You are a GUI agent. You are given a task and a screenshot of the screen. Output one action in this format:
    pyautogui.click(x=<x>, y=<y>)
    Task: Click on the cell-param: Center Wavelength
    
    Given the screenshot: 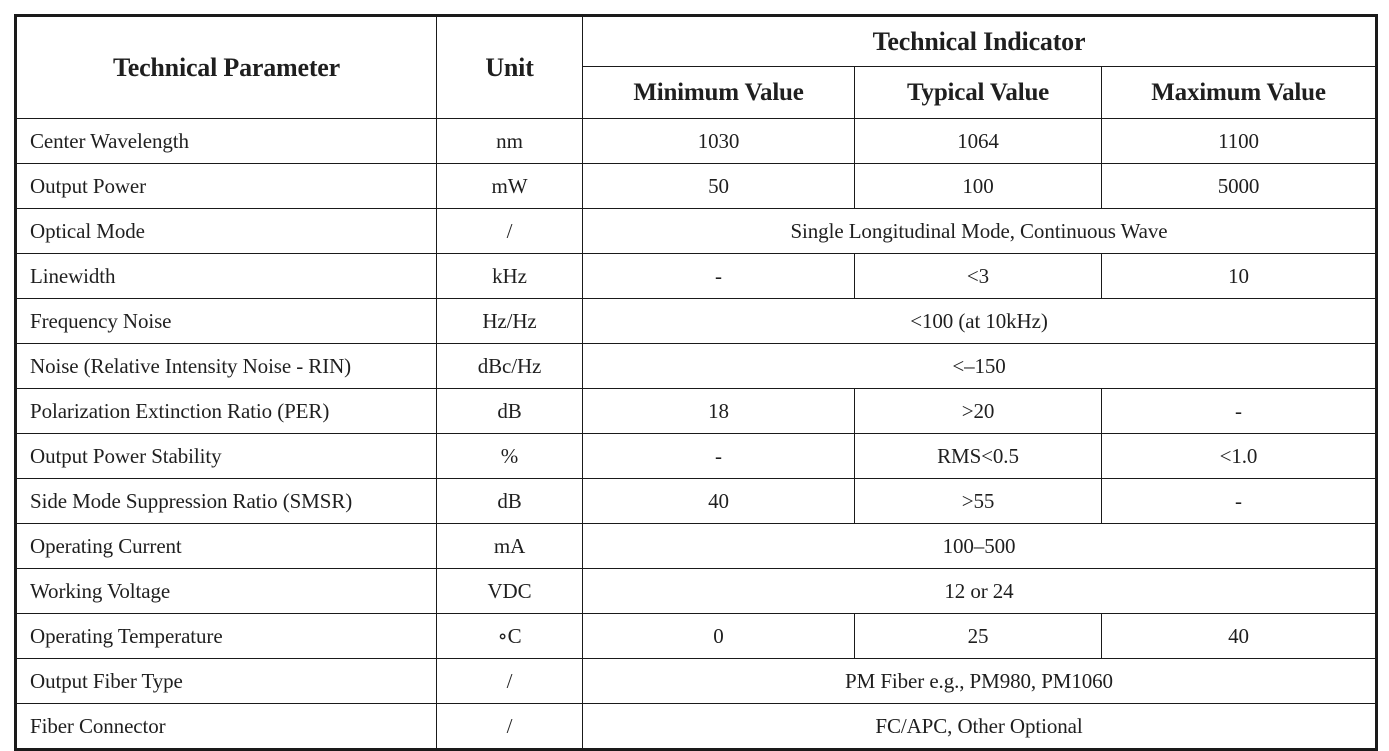 What is the action you would take?
    pyautogui.click(x=226, y=141)
    